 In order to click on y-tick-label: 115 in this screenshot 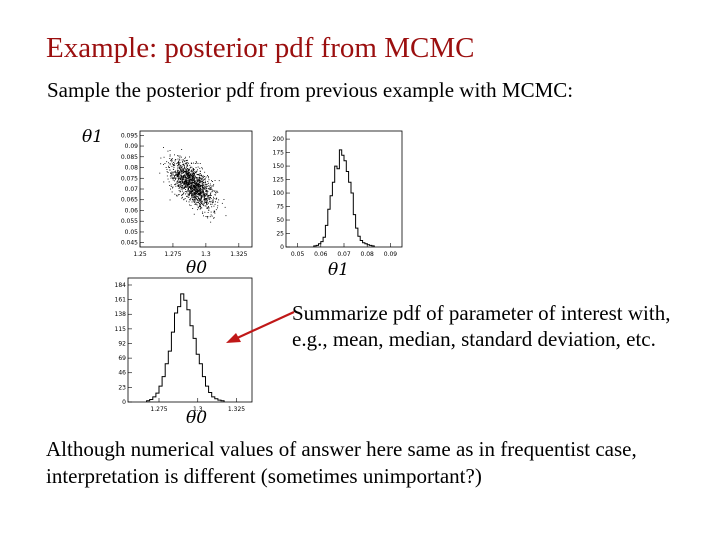, I will do `click(121, 329)`.